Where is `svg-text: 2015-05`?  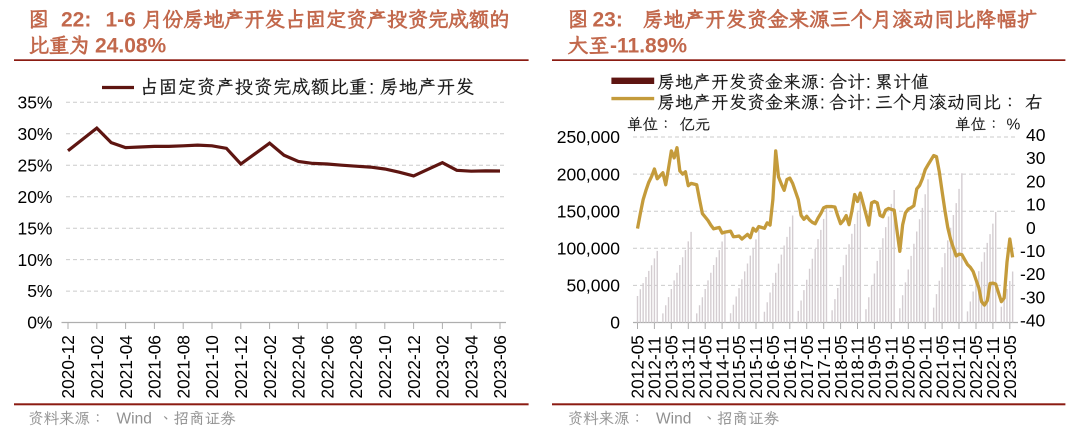 svg-text: 2015-05 is located at coordinates (739, 366).